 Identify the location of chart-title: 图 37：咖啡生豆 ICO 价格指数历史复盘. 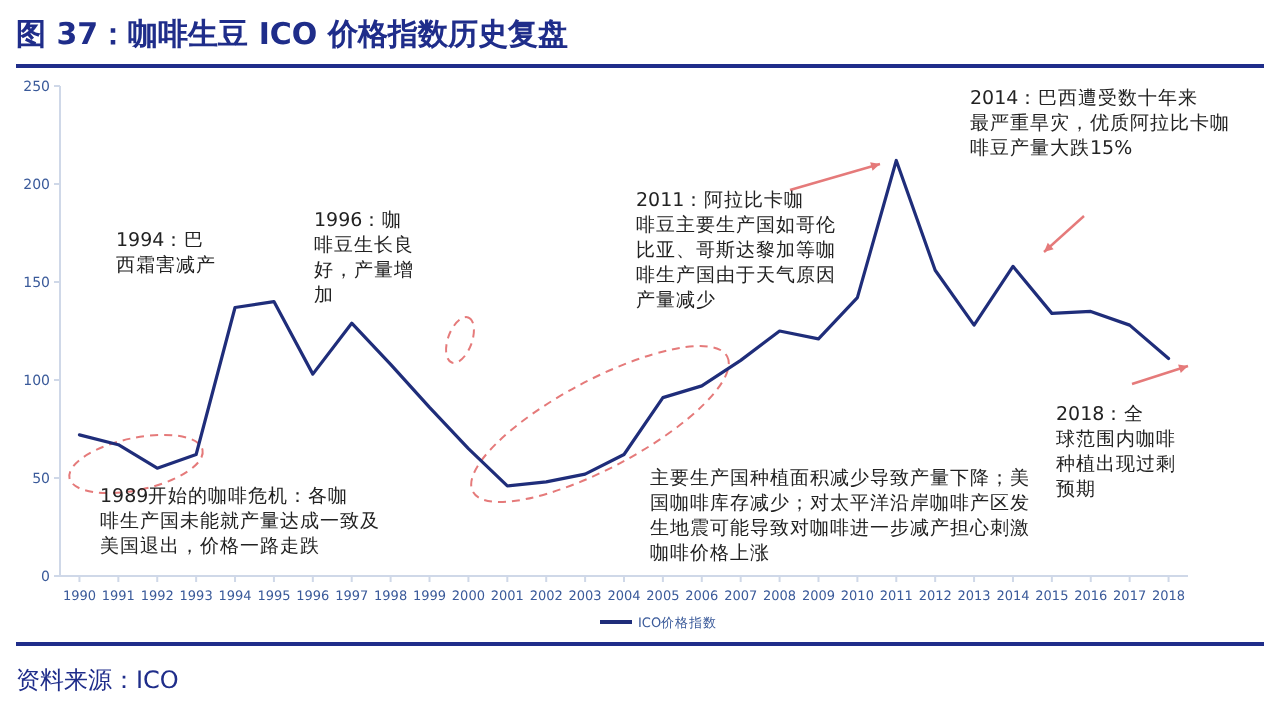
(292, 34).